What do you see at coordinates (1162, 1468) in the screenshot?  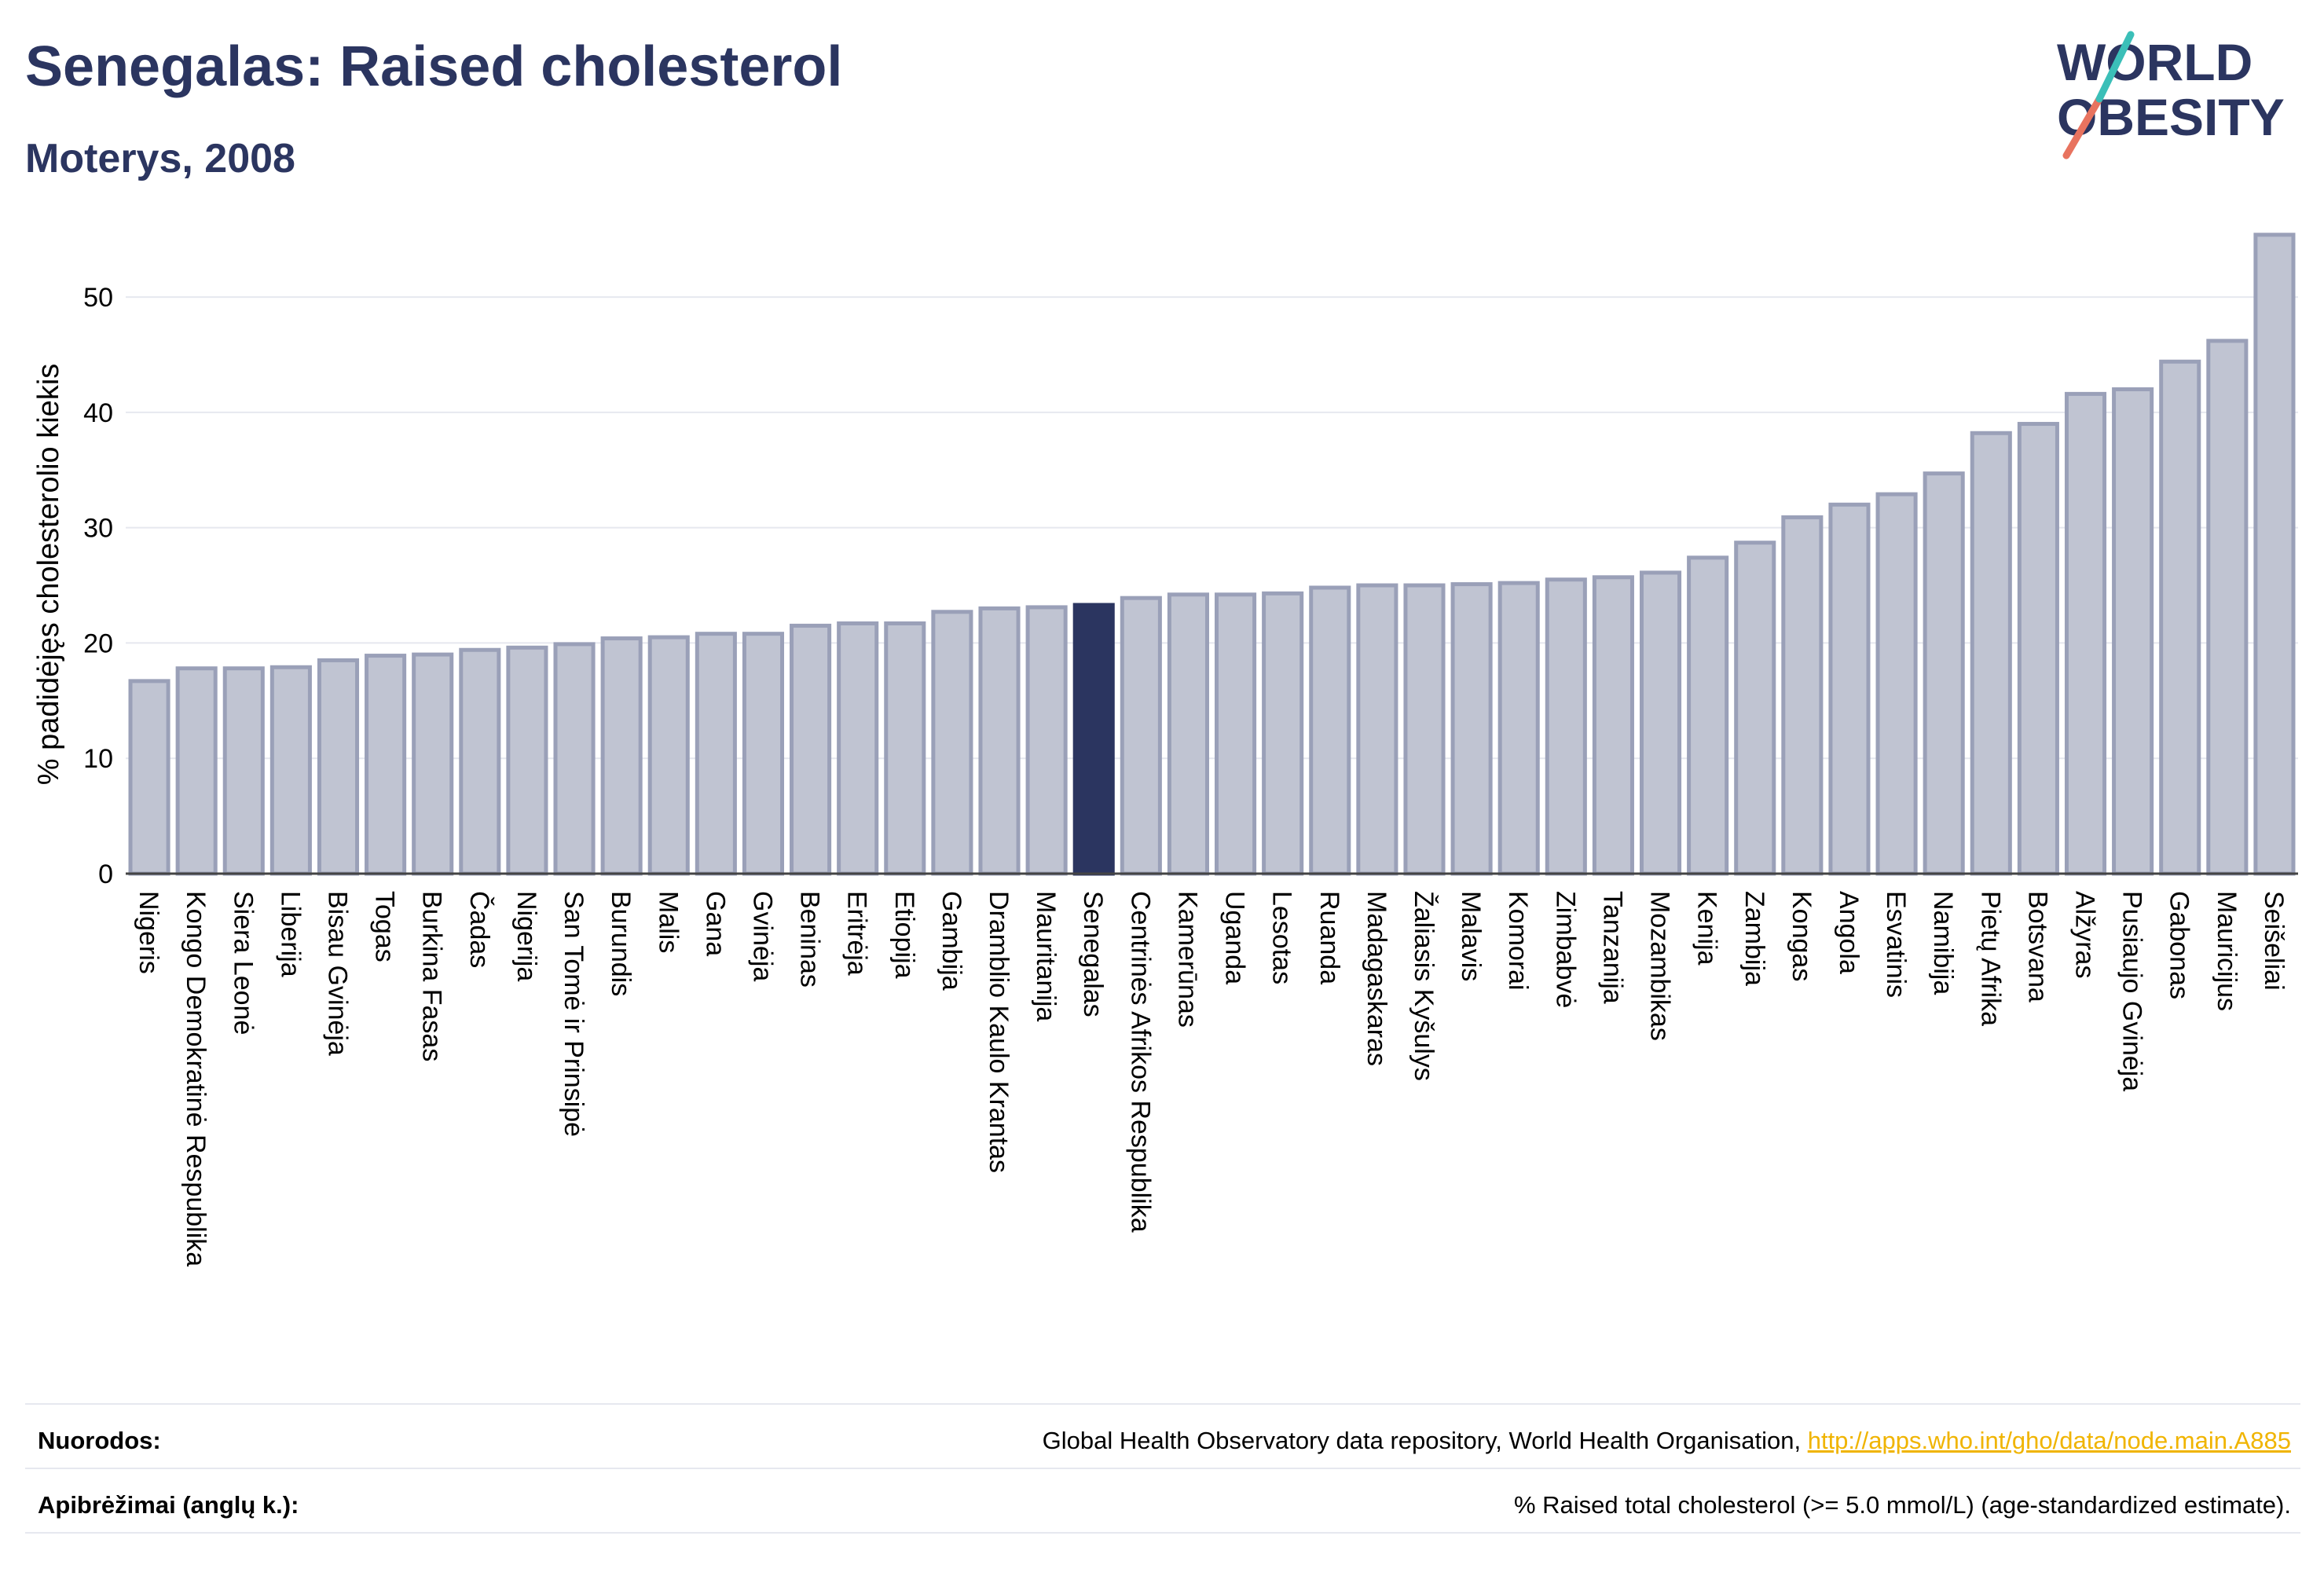 I see `footer-divider-middle` at bounding box center [1162, 1468].